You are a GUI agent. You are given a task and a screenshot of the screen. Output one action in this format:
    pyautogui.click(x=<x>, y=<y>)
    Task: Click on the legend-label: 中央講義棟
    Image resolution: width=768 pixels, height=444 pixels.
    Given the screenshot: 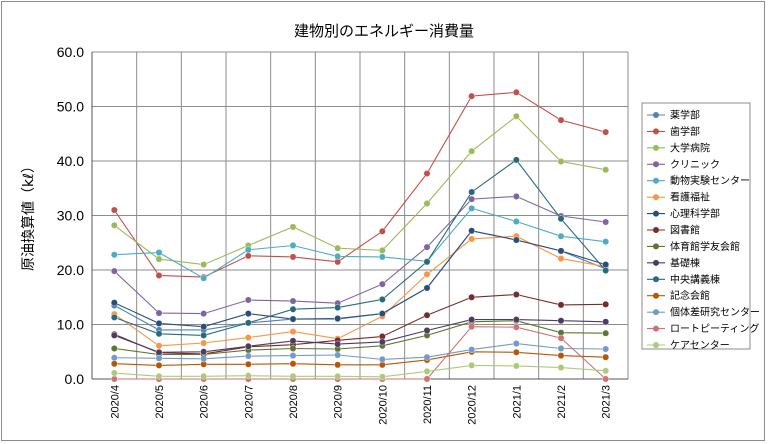 What is the action you would take?
    pyautogui.click(x=695, y=279)
    